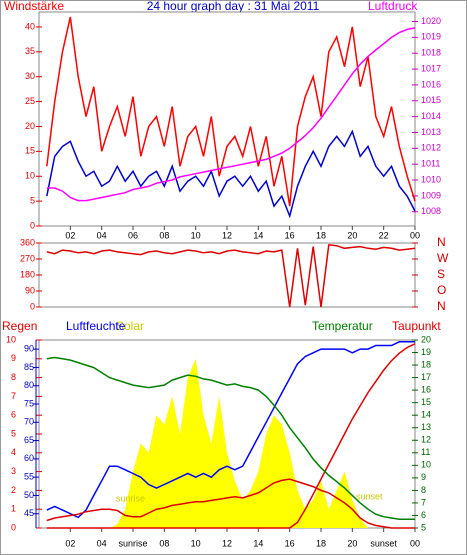 Image resolution: width=467 pixels, height=555 pixels. Describe the element at coordinates (130, 326) in the screenshot. I see `series-name: Solar` at that location.